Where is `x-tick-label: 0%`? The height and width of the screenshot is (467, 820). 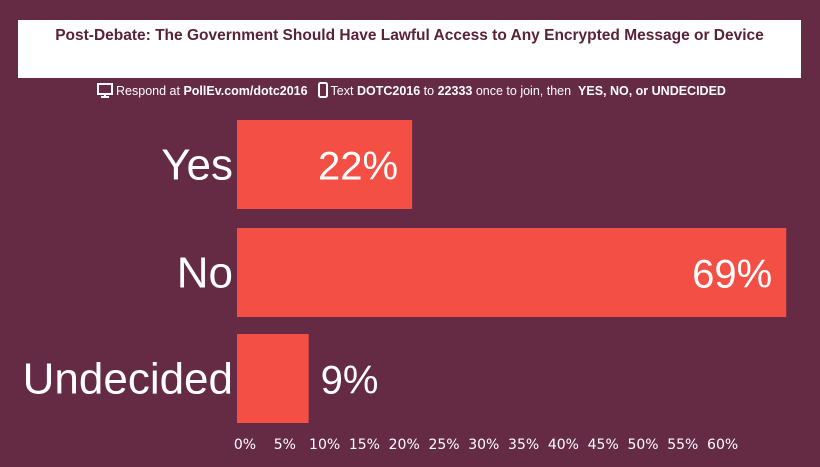 x-tick-label: 0% is located at coordinates (245, 445).